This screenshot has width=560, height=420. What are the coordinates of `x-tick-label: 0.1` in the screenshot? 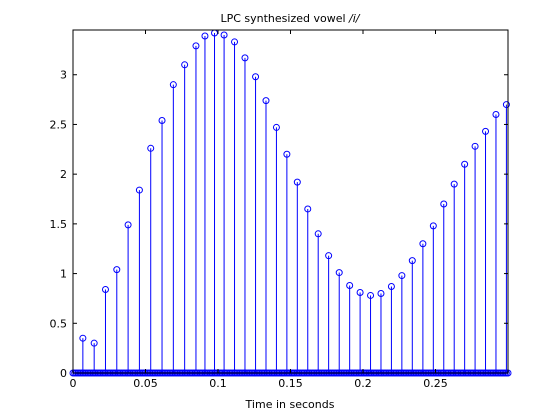 It's located at (218, 383).